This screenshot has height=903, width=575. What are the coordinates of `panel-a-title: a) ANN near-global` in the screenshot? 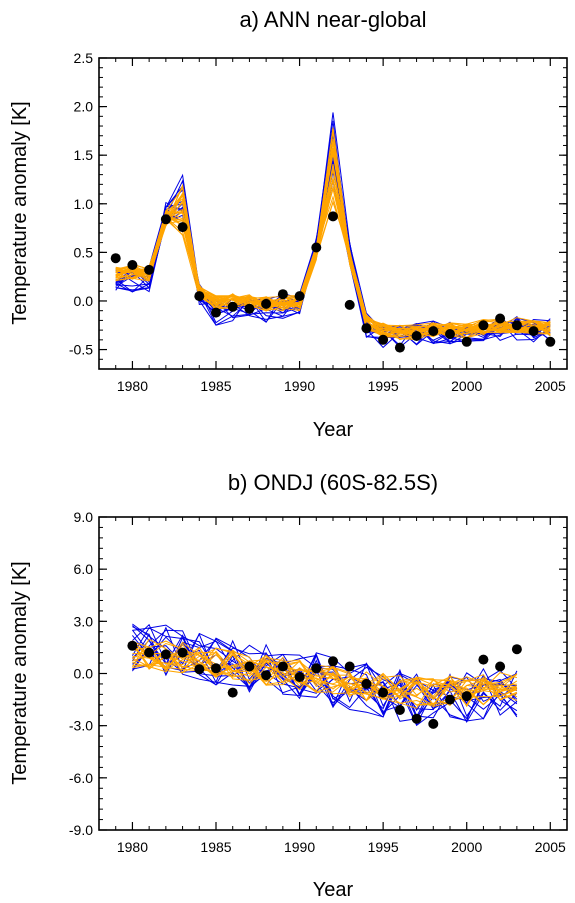 It's located at (332, 19).